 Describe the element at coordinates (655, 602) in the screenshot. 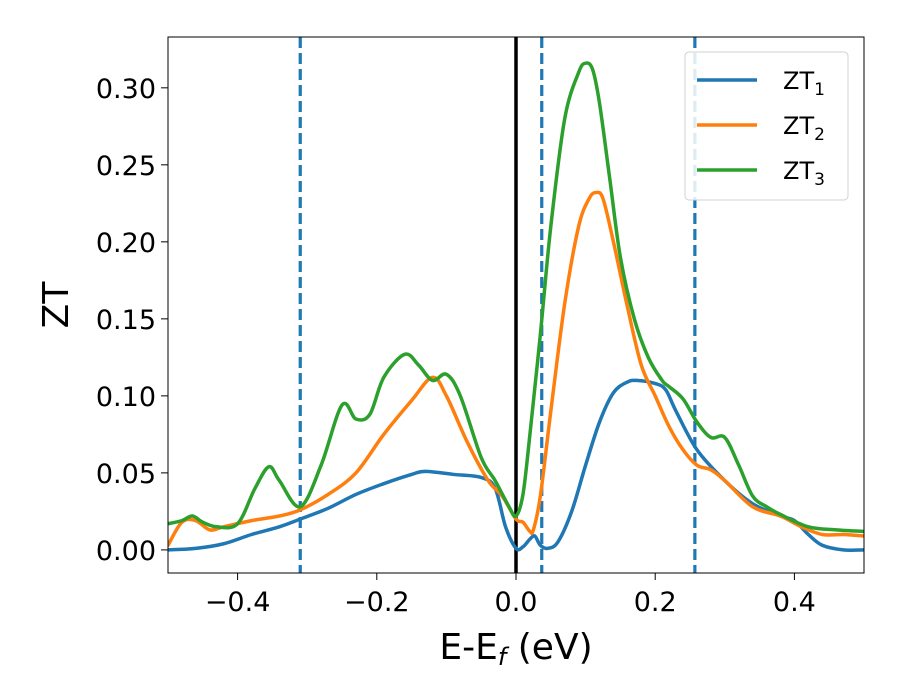

I see `x-tick-label: 0.2` at that location.